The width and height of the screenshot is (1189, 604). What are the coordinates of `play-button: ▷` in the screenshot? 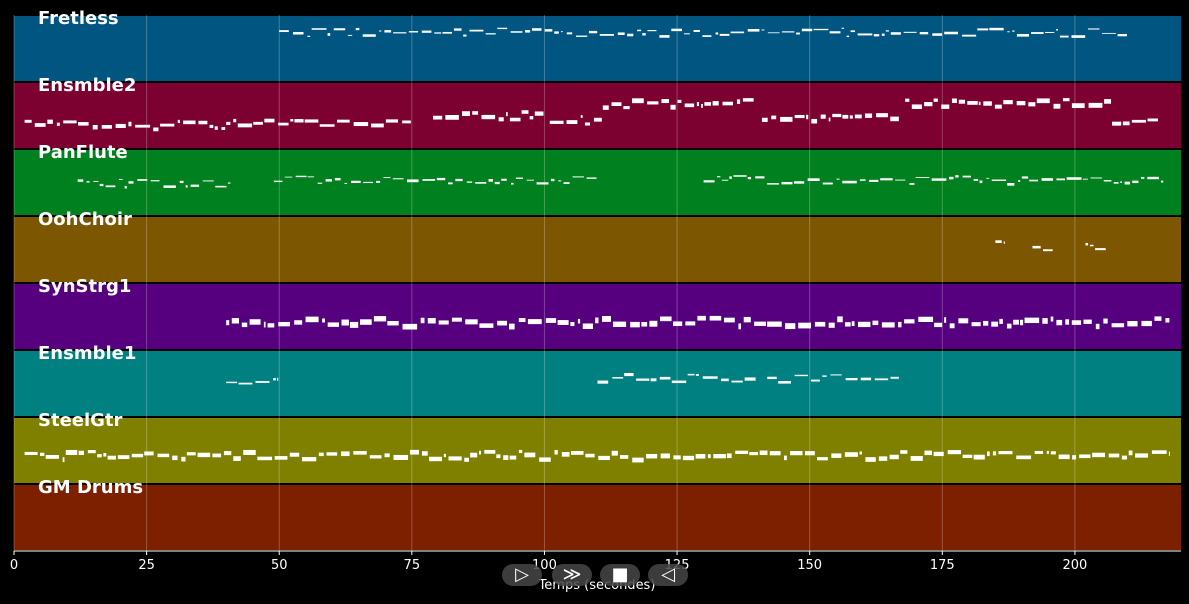 It's located at (522, 575).